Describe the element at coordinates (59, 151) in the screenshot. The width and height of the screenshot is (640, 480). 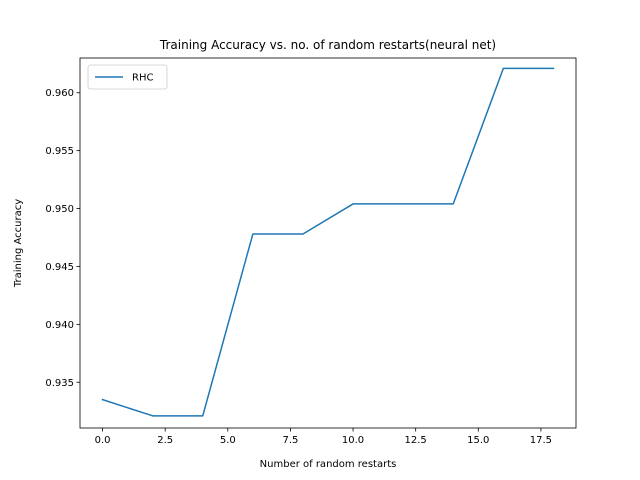
I see `y-tick-label: 0.955` at that location.